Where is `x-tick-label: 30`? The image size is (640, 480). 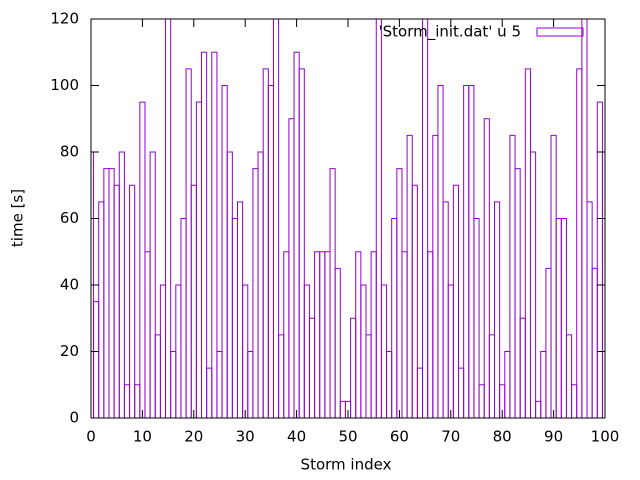
x-tick-label: 30 is located at coordinates (245, 437).